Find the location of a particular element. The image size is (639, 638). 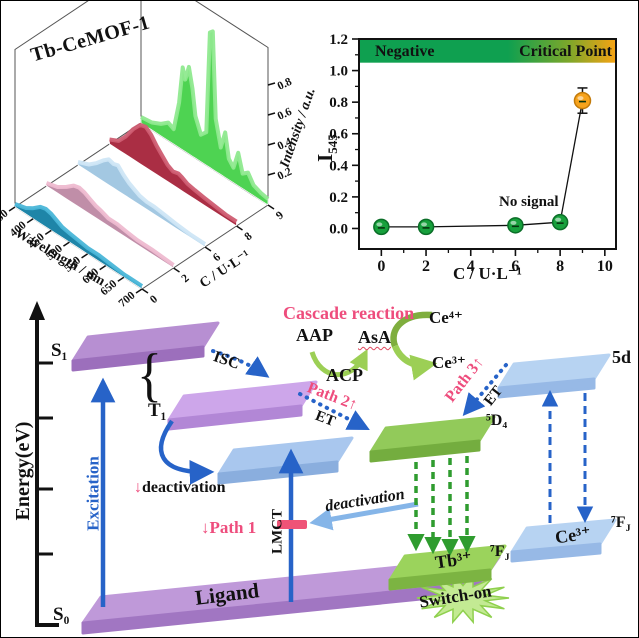

x-tick-label: 6 is located at coordinates (515, 266).